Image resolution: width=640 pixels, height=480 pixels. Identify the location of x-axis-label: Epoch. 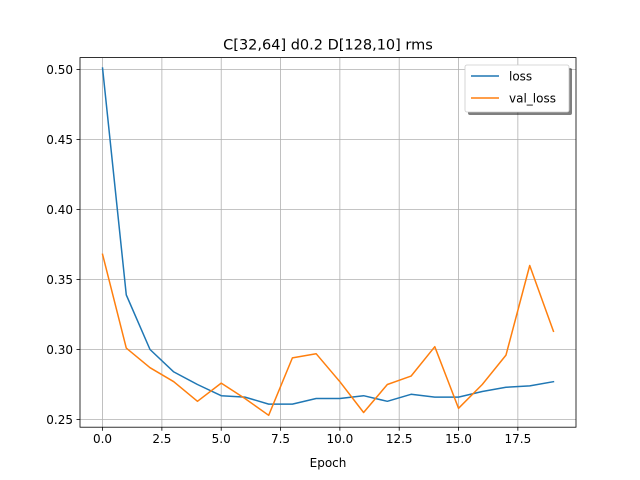
(328, 463).